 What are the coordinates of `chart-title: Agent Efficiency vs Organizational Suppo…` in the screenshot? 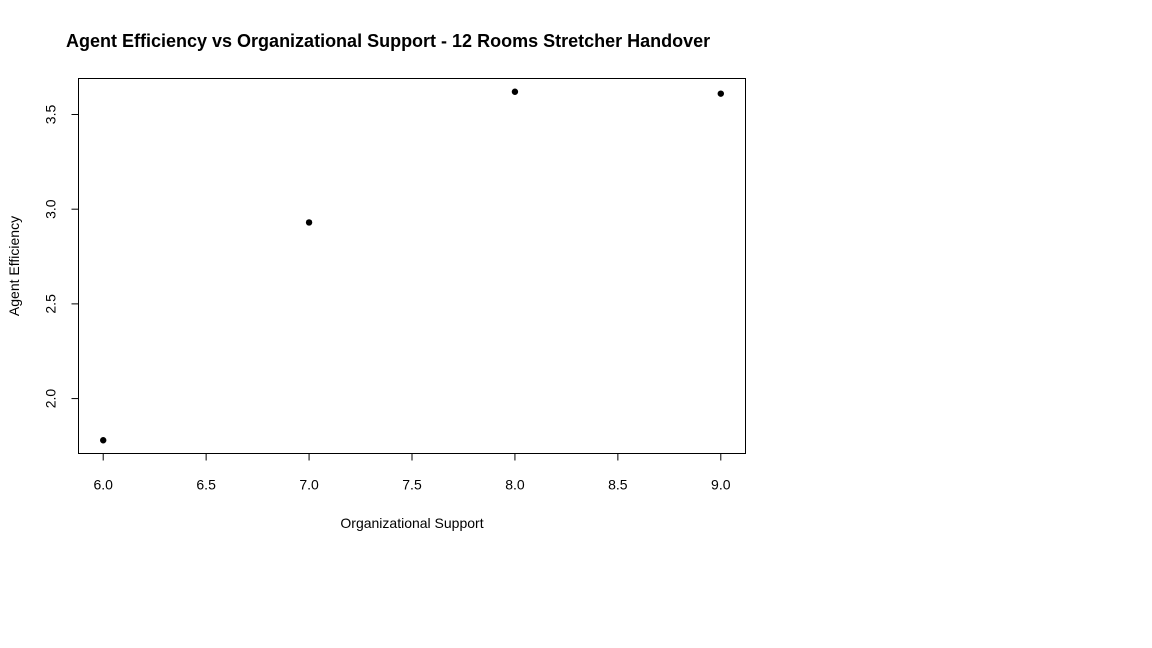 It's located at (388, 41).